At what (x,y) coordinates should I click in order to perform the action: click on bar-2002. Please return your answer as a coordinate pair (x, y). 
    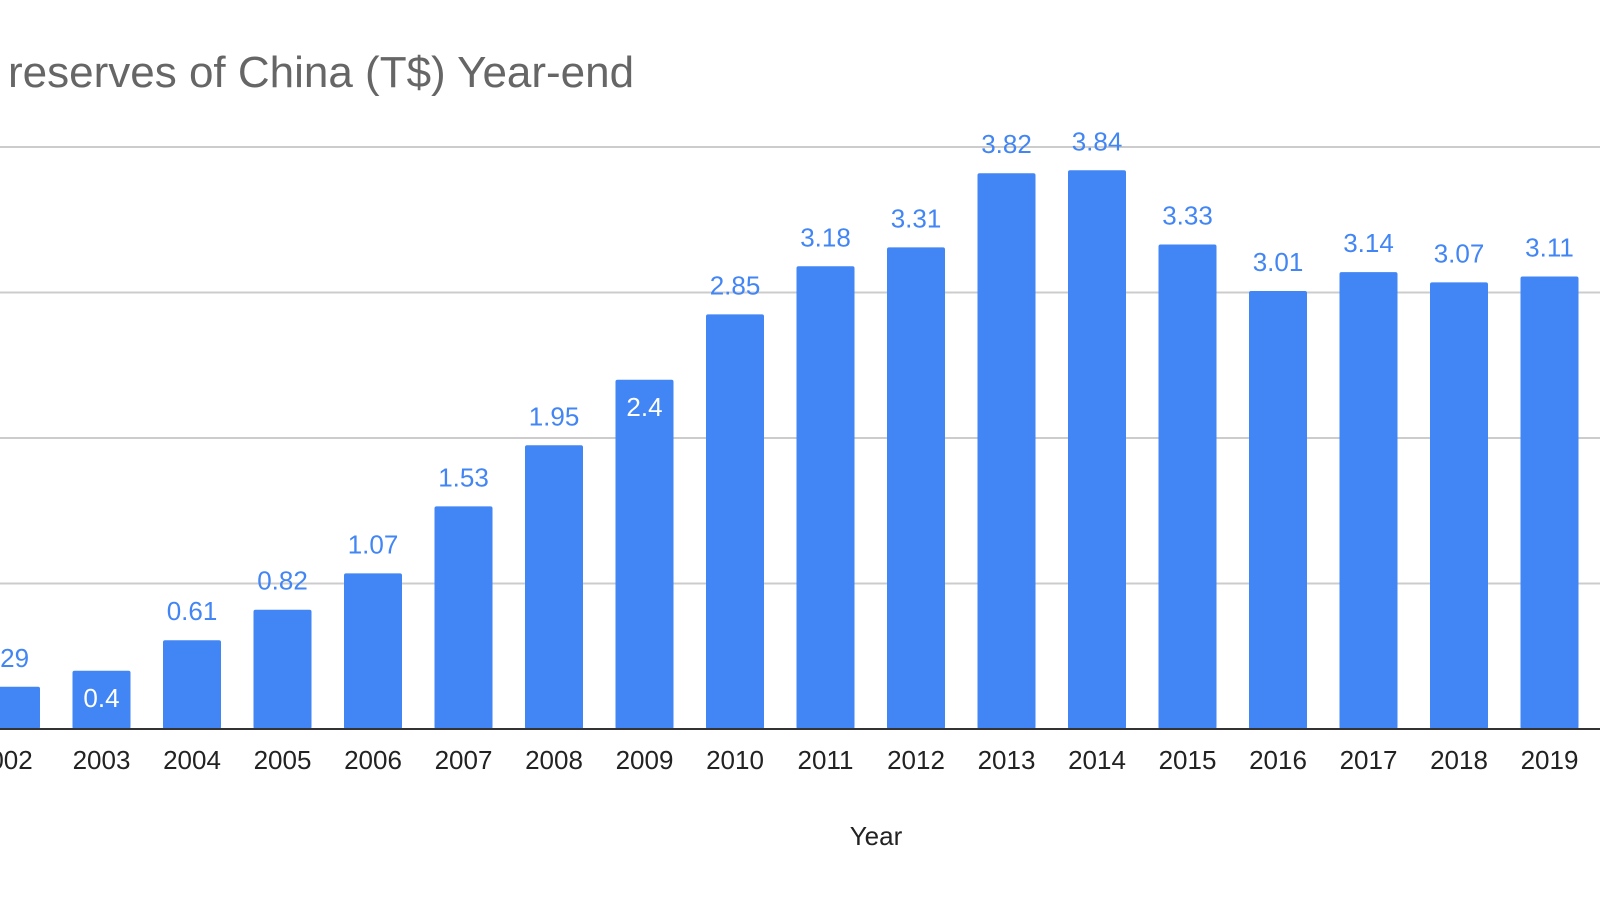
    Looking at the image, I should click on (20, 707).